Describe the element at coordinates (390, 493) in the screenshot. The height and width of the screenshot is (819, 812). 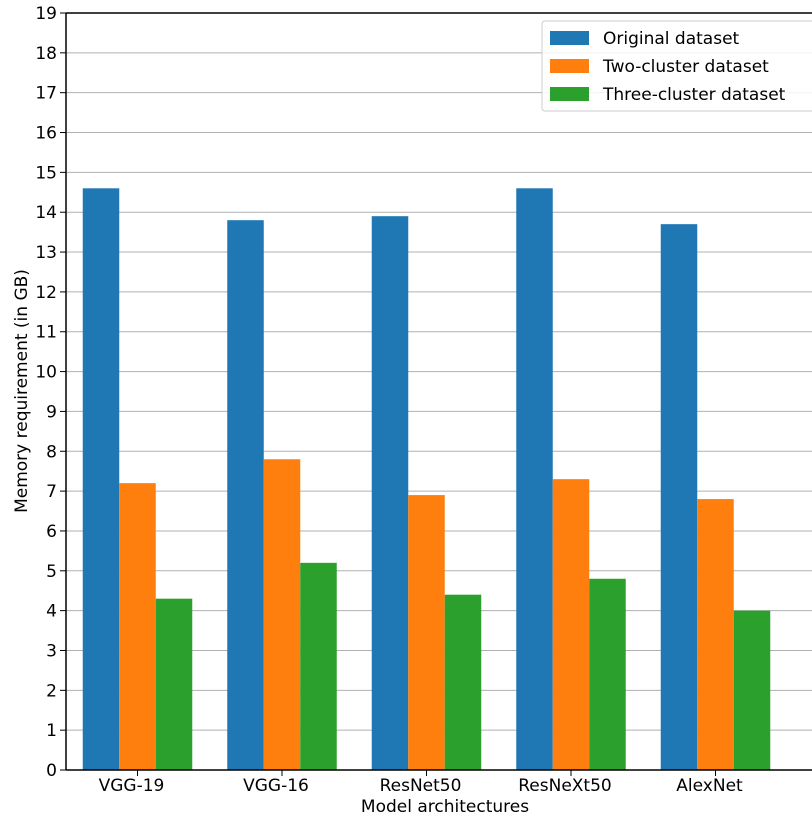
I see `bar-original-dataset-resnet50` at that location.